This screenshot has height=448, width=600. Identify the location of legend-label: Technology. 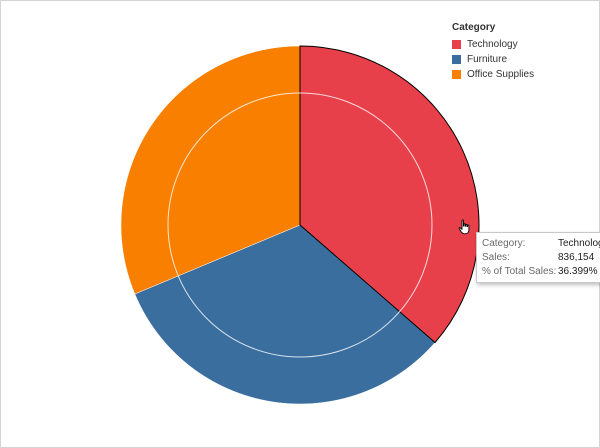
(492, 44).